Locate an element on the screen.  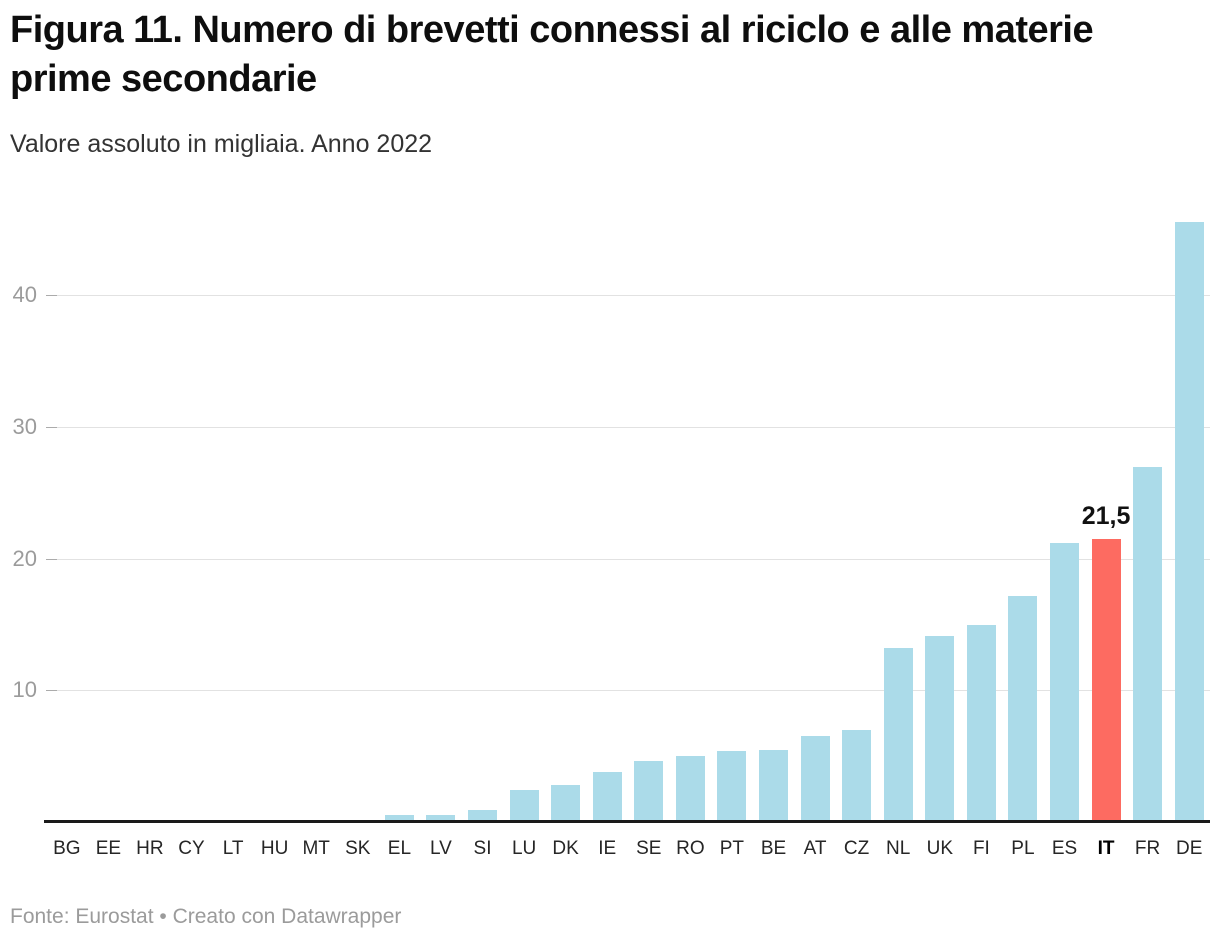
bar-be is located at coordinates (773, 785).